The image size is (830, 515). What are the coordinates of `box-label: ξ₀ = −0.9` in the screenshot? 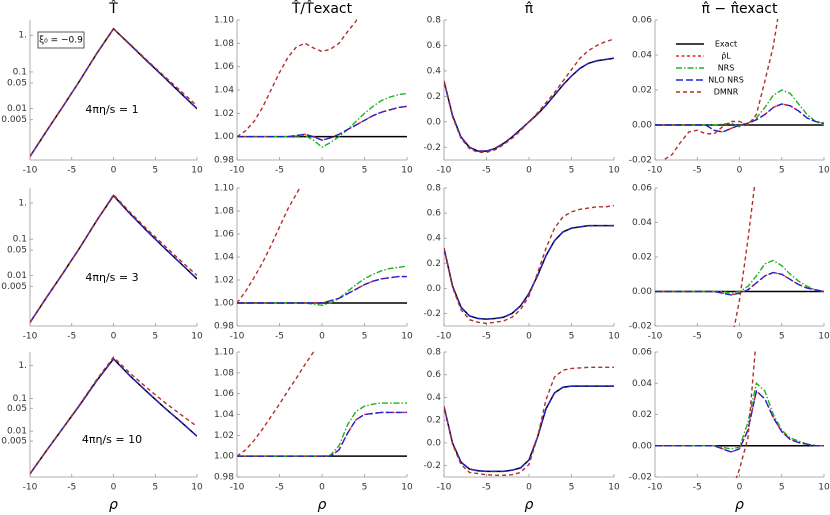 It's located at (61, 41).